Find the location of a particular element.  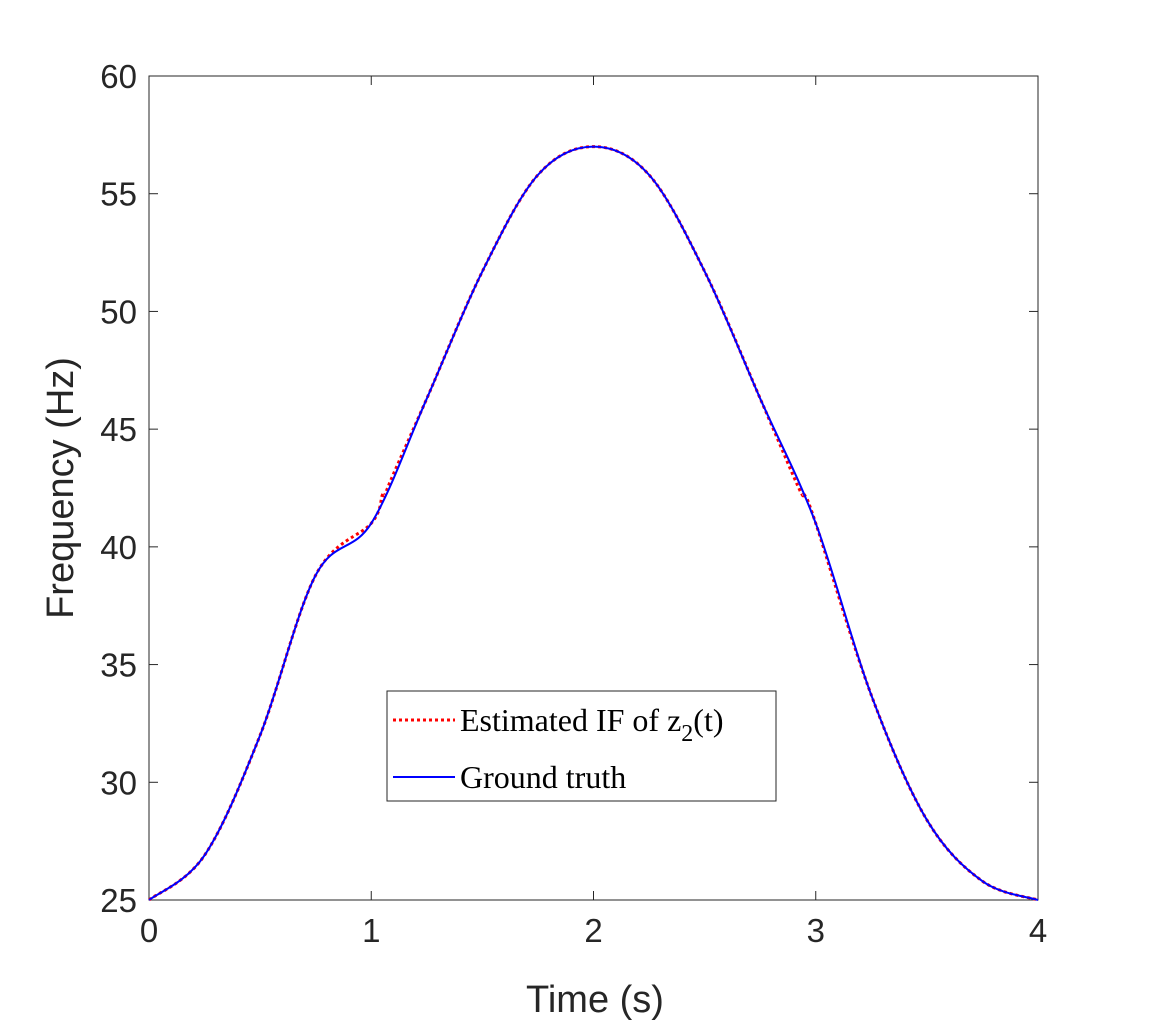

x-tick-label: 3 is located at coordinates (816, 930).